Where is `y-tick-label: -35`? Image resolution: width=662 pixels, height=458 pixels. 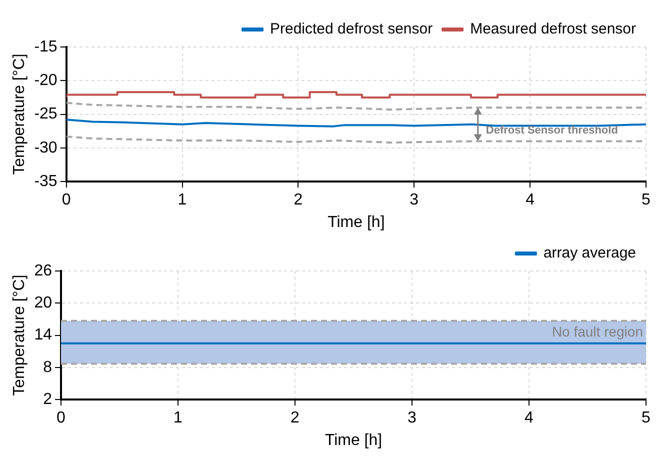
y-tick-label: -35 is located at coordinates (46, 181).